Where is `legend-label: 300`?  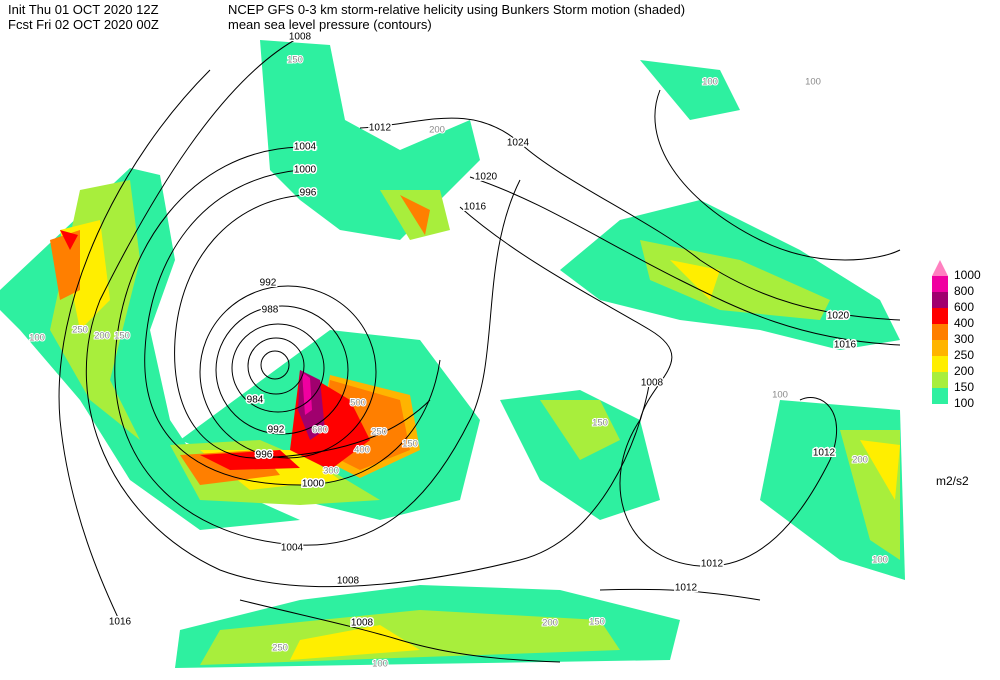
legend-label: 300 is located at coordinates (964, 339).